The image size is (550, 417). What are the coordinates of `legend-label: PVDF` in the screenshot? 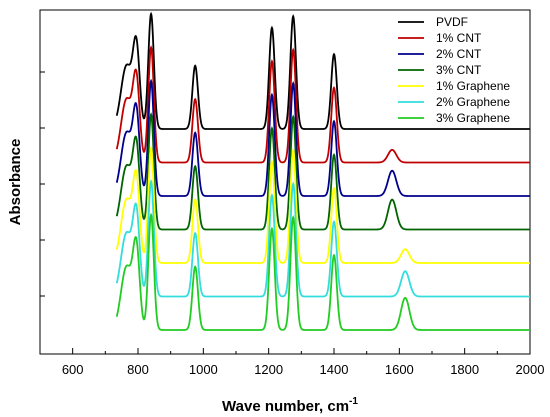 It's located at (452, 22).